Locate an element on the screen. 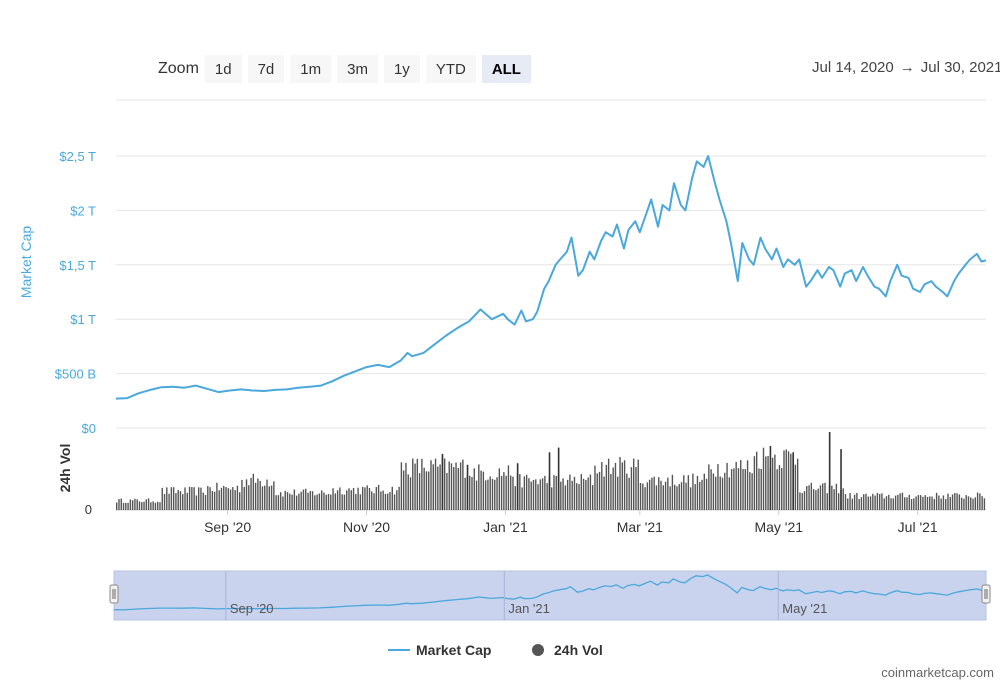 This screenshot has width=1000, height=688. legend-item-market-cap: Market Cap is located at coordinates (439, 650).